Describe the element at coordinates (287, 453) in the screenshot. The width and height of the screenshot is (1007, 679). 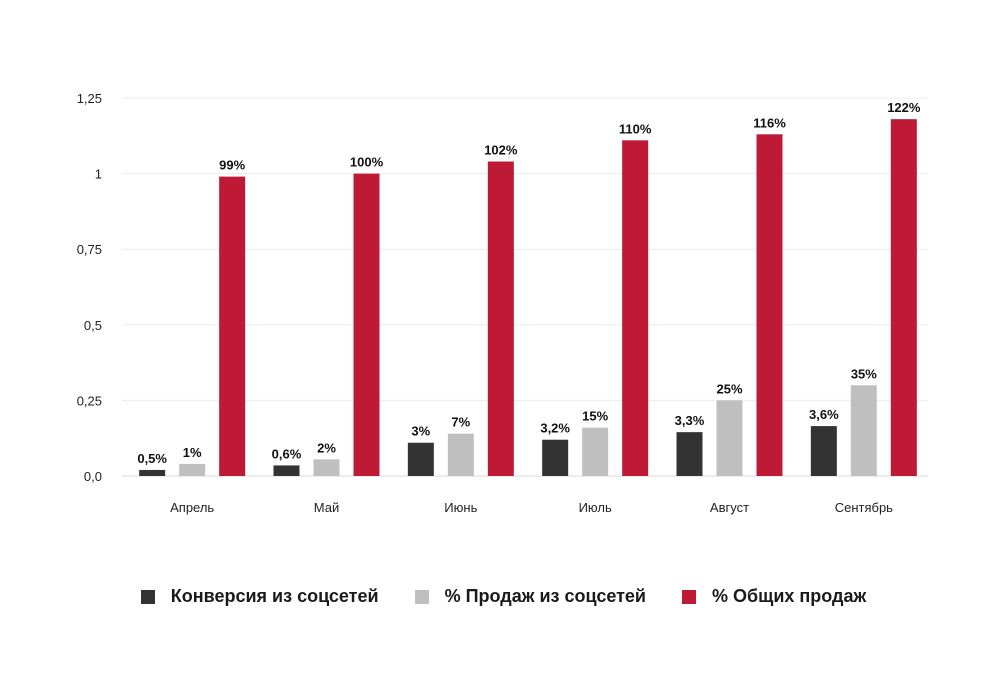
I see `data-label: 0,6%` at that location.